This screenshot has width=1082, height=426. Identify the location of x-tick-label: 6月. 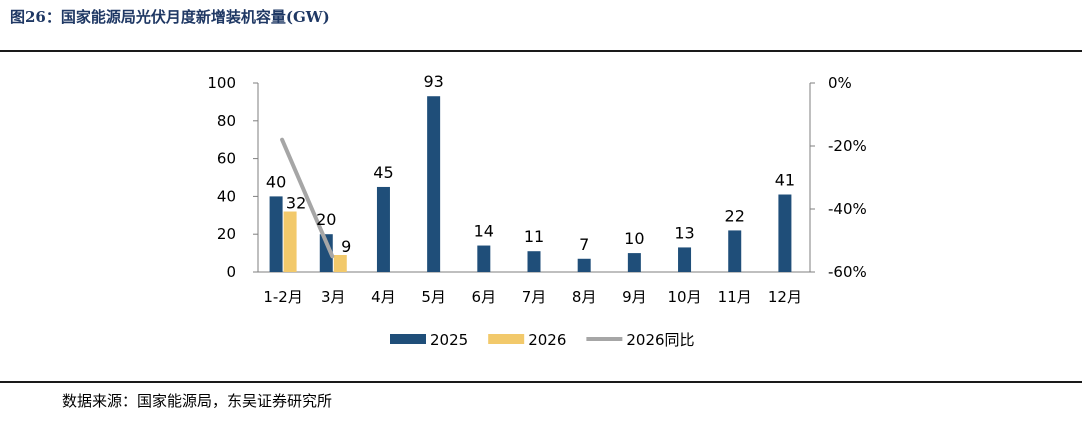
(484, 297).